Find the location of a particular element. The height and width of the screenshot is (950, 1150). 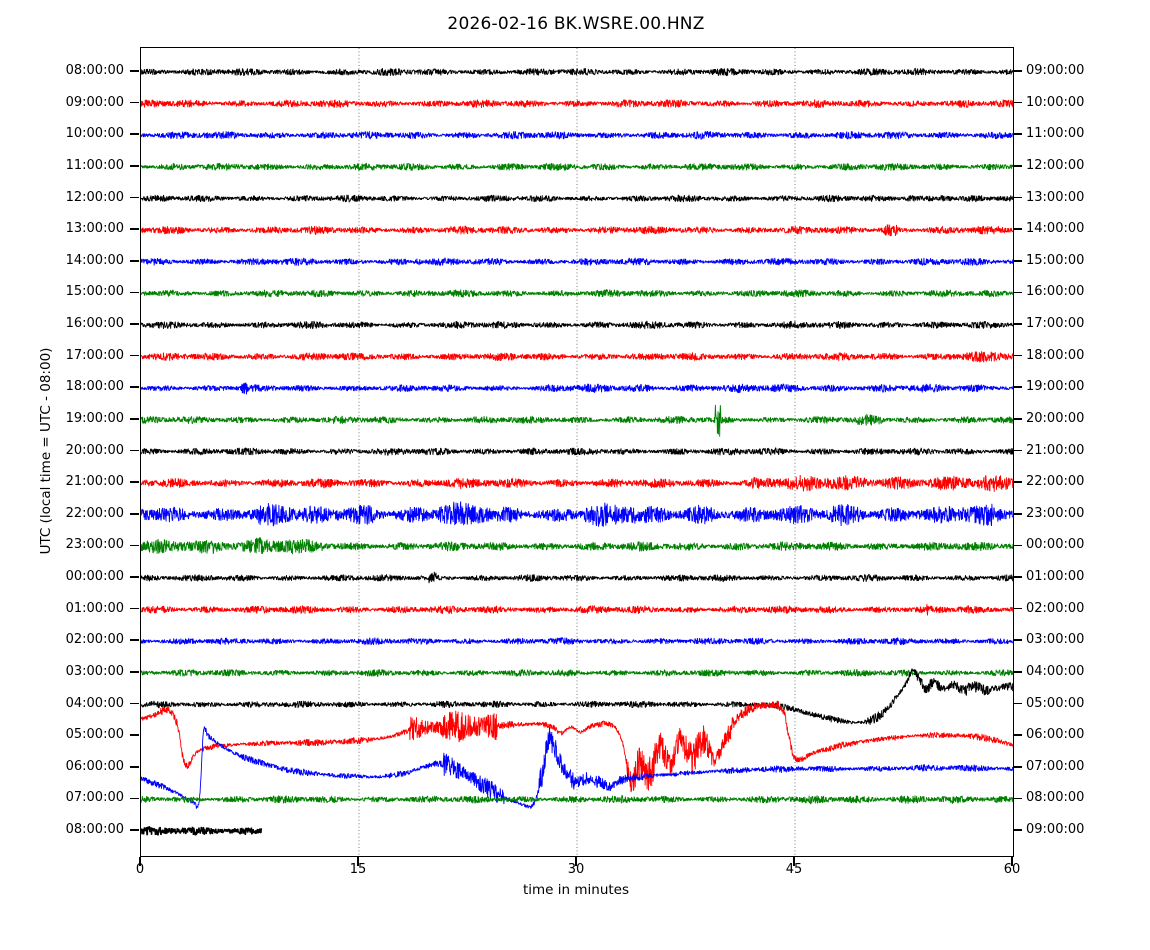

x-tick-label: 45 is located at coordinates (794, 869).